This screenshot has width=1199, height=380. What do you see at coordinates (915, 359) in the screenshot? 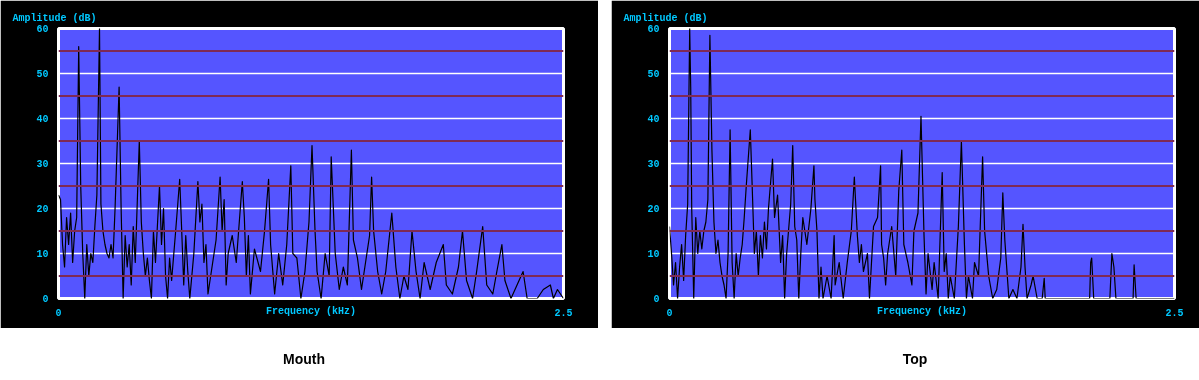
I see `text: Top` at bounding box center [915, 359].